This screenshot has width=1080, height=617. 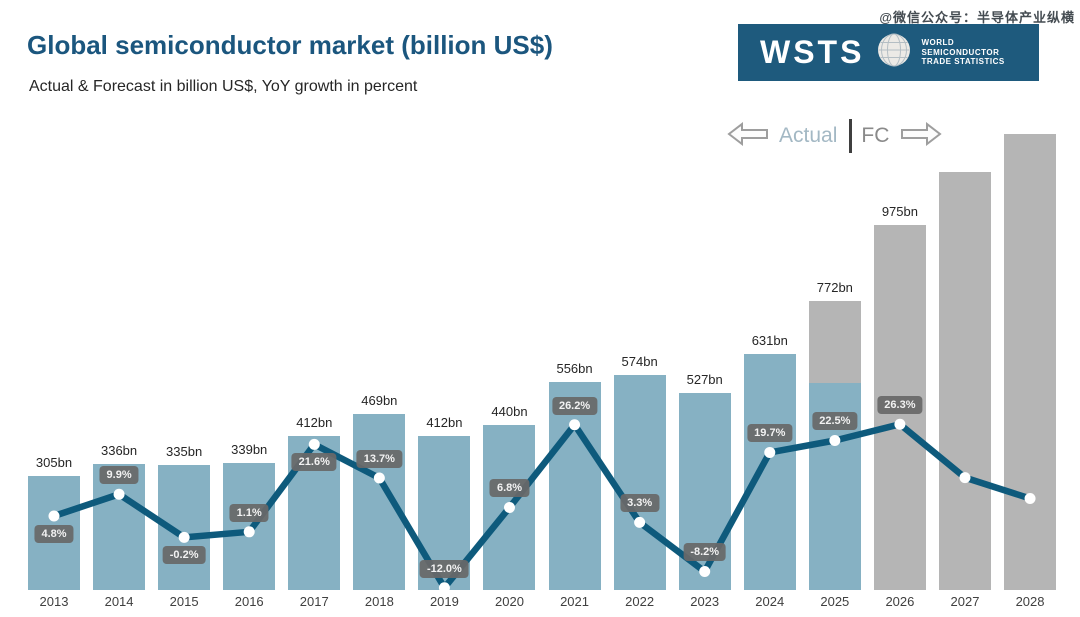 I want to click on growth-label-pill: 13.7%, so click(x=379, y=459).